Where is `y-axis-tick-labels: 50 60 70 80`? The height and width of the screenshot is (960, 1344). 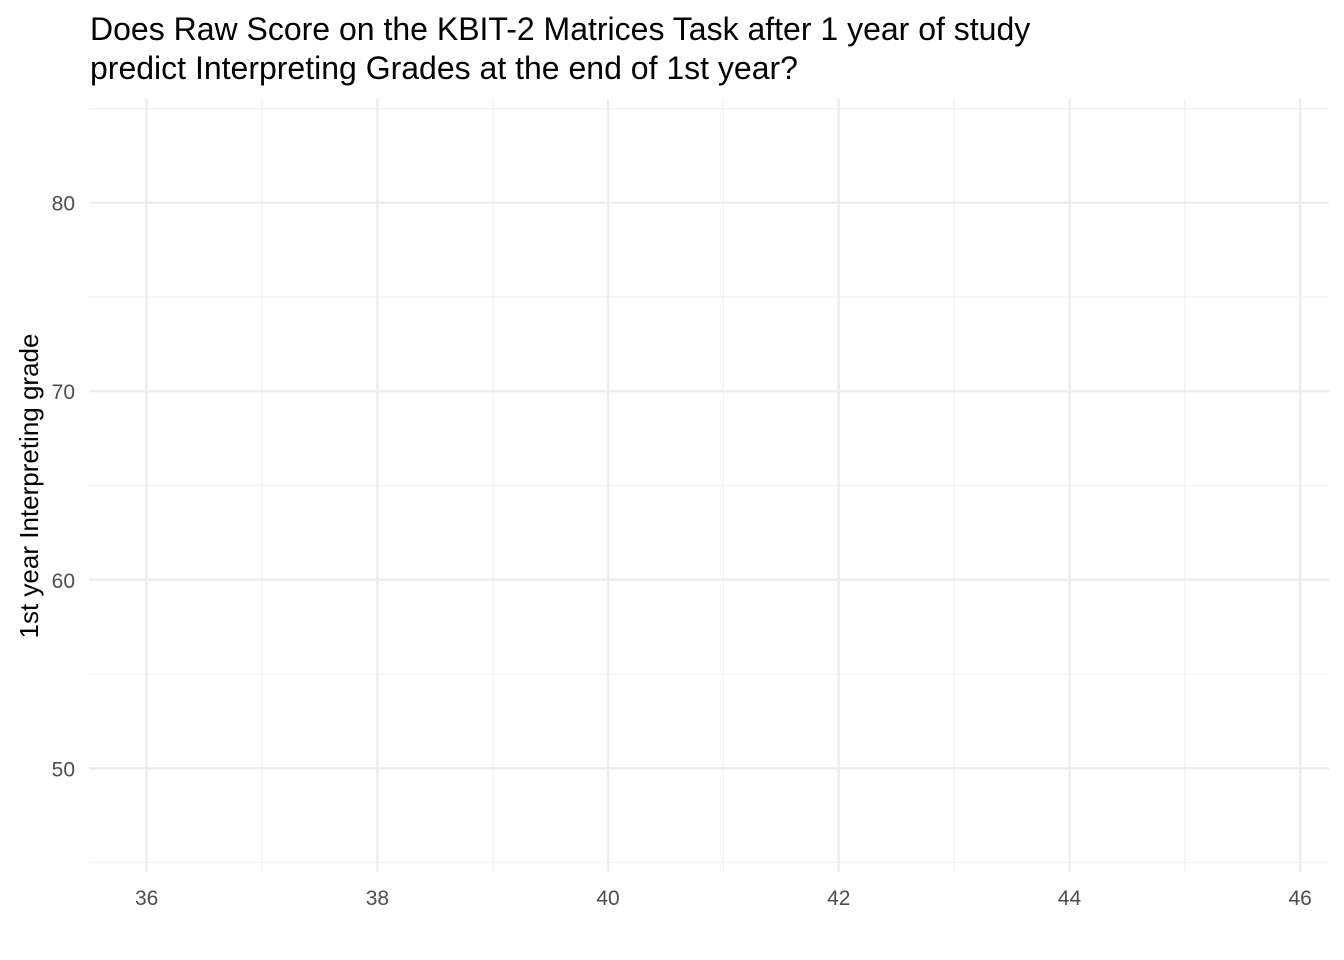
y-axis-tick-labels: 50 60 70 80 is located at coordinates (63, 487).